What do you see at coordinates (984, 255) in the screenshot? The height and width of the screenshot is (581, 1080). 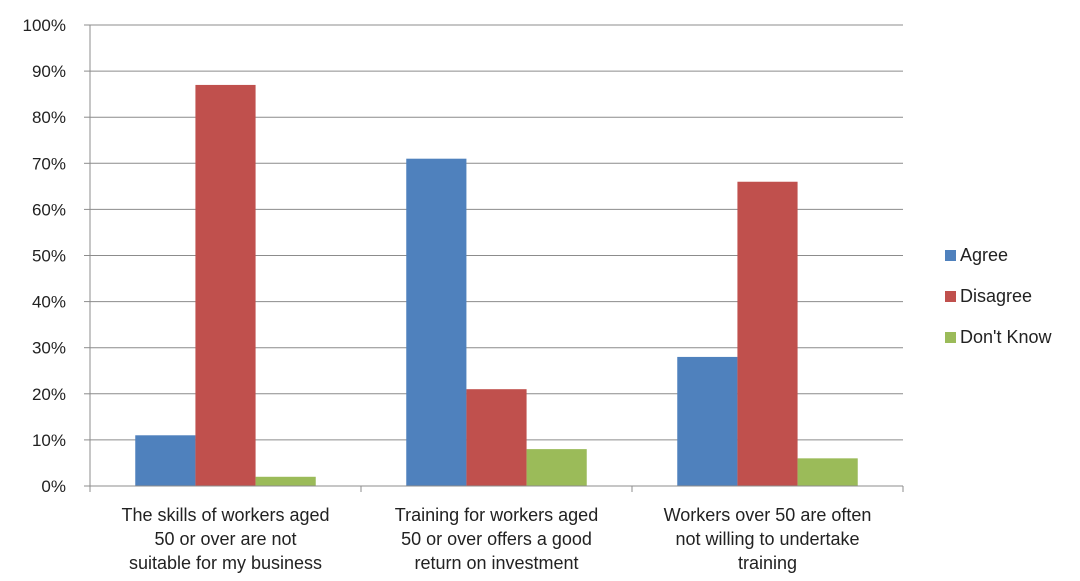 I see `legend-label: Agree` at bounding box center [984, 255].